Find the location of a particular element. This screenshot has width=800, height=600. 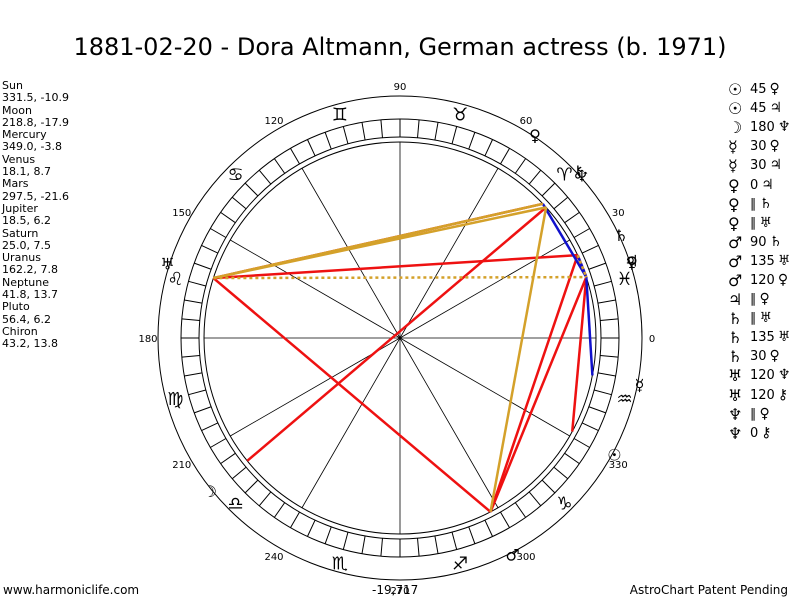

planet-glyph: ♄ is located at coordinates (621, 235).